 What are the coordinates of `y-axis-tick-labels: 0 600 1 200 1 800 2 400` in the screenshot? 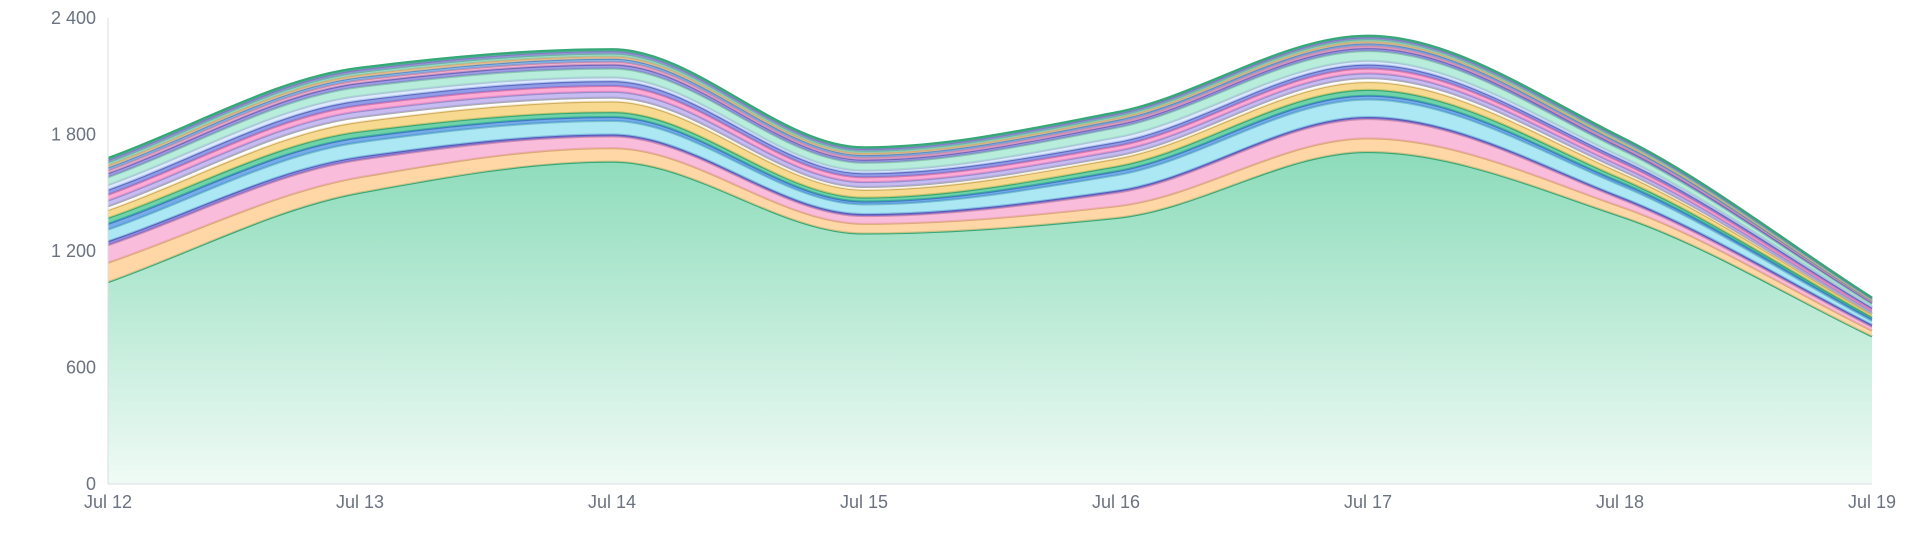 It's located at (73, 251).